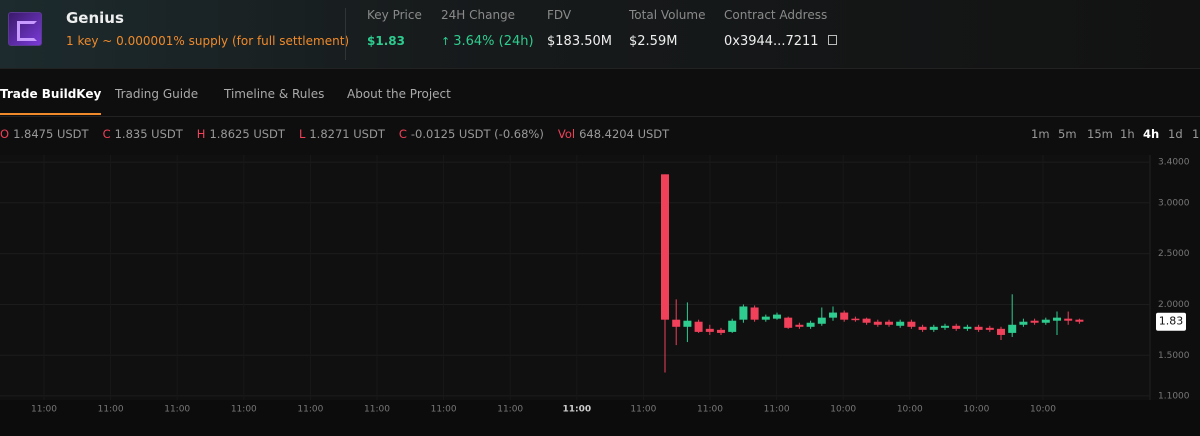 The height and width of the screenshot is (436, 1200). I want to click on up-arrow-icon: ↑, so click(446, 41).